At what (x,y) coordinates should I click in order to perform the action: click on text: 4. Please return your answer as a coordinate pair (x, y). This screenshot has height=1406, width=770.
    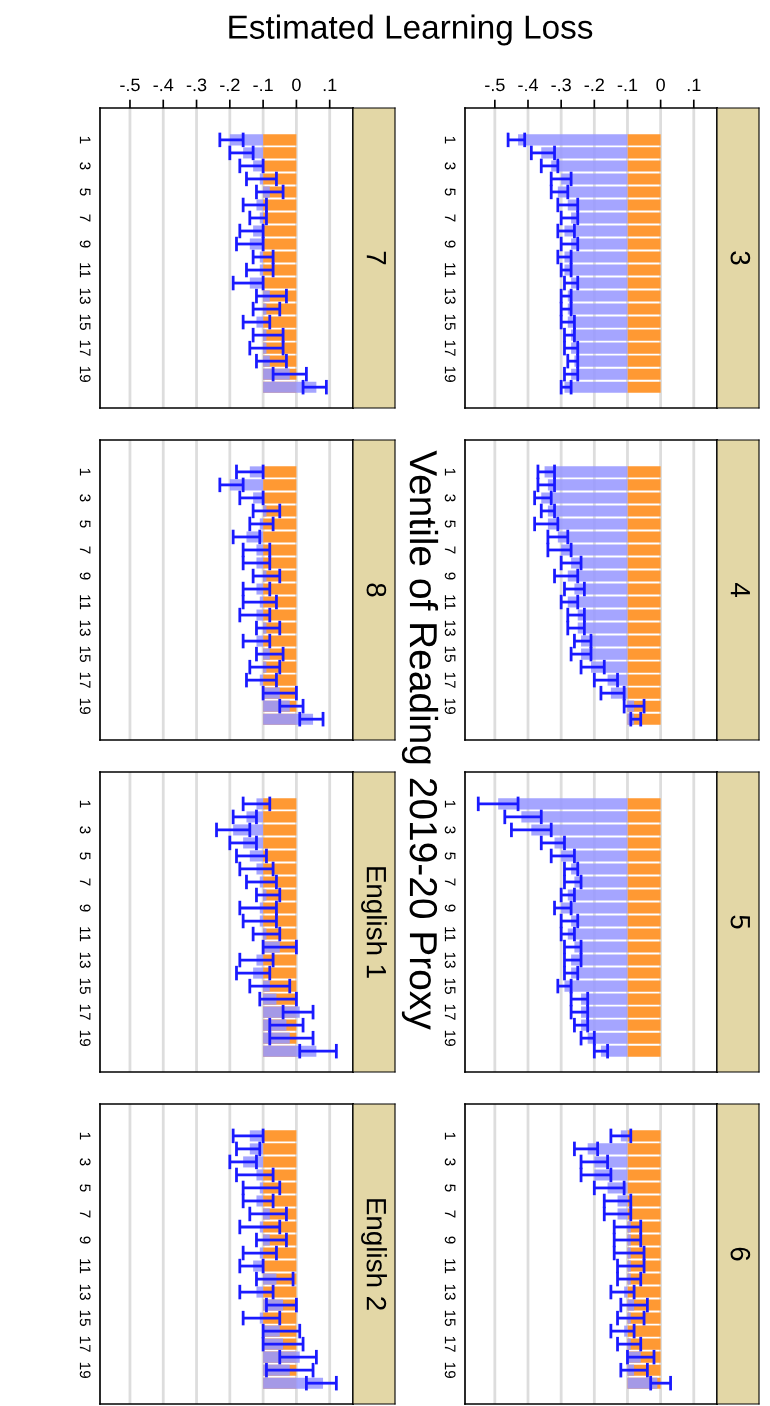
    Looking at the image, I should click on (740, 589).